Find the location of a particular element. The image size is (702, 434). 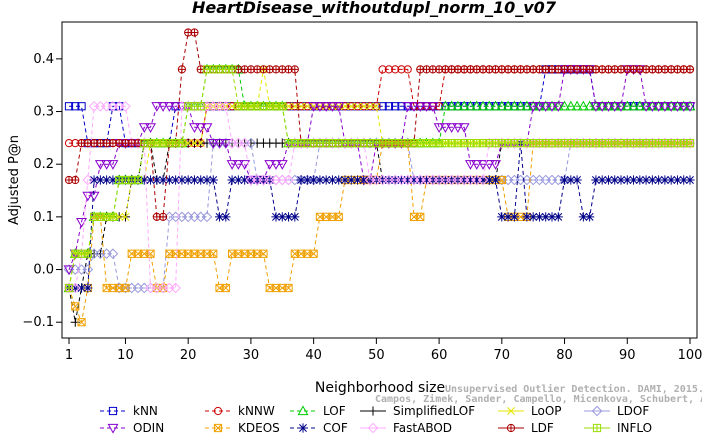

legend-item-simplifiedlof: SimplifiedLOF is located at coordinates (417, 411).